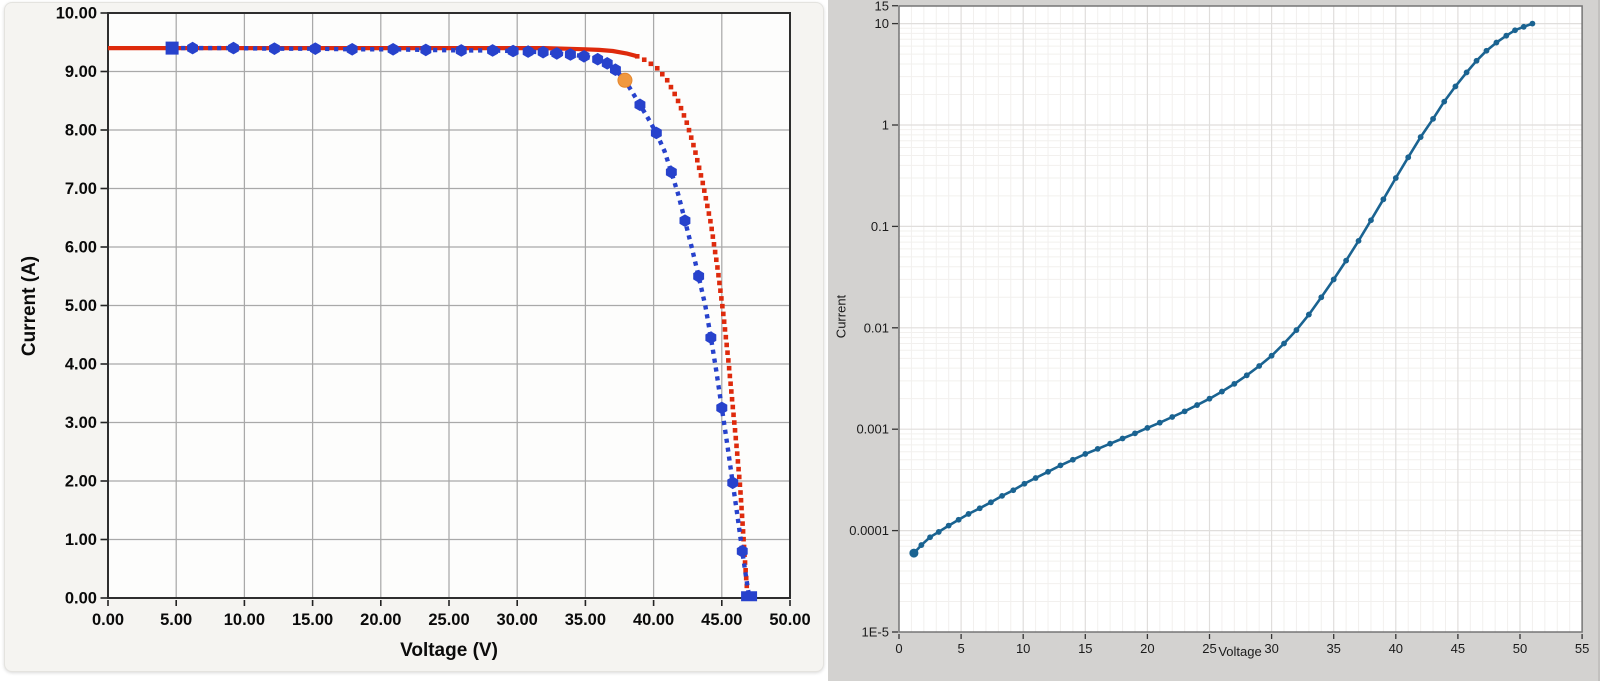  I want to click on svg-text: 15.00, so click(312, 620).